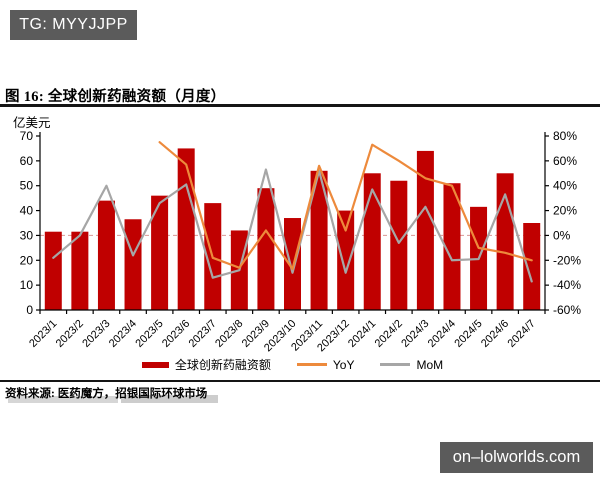 Image resolution: width=600 pixels, height=480 pixels. Describe the element at coordinates (43, 334) in the screenshot. I see `x-label-2023/1: 2023/1` at that location.